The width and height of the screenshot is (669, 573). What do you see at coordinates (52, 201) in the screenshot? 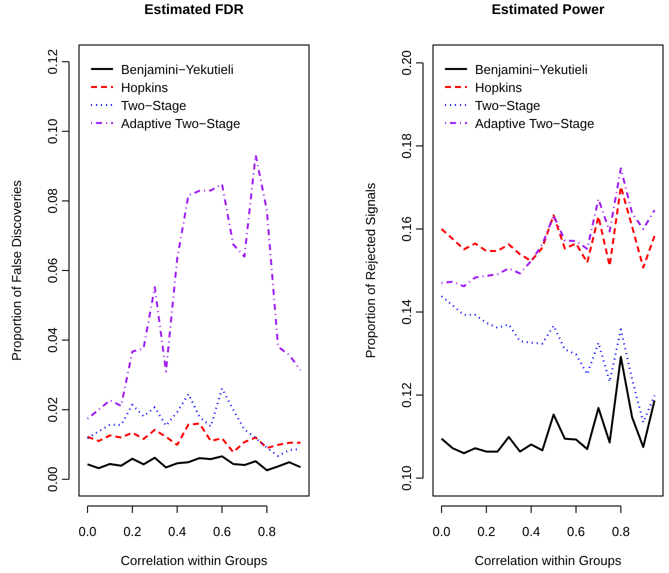
I see `y-tick-label: 0.08` at bounding box center [52, 201].